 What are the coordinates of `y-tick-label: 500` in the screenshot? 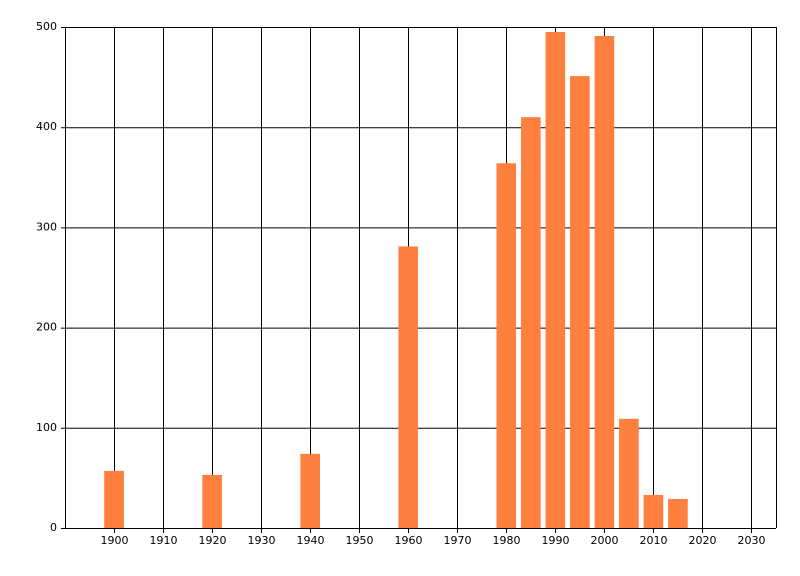 It's located at (46, 26).